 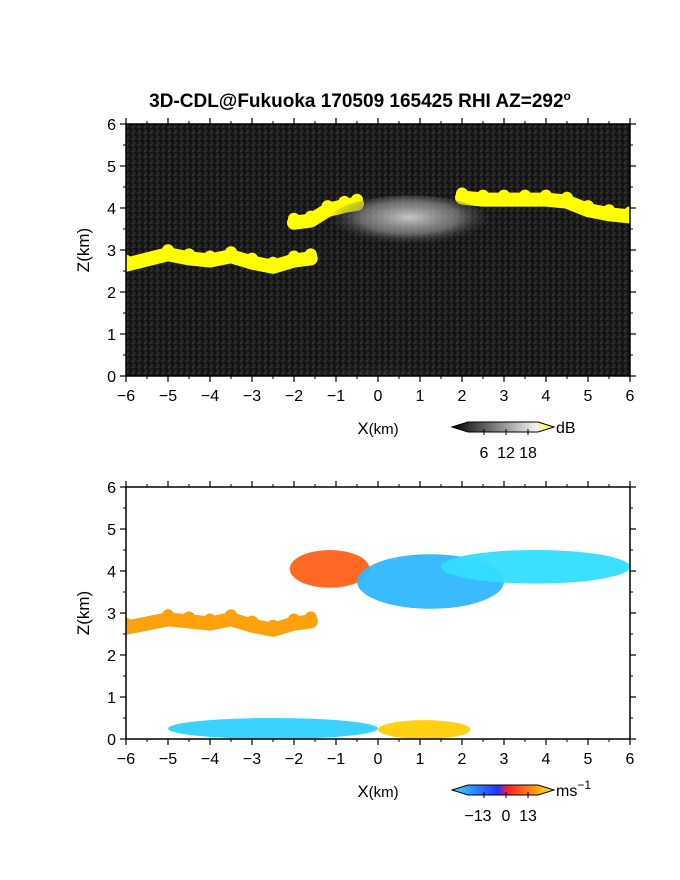 I want to click on x-tick-label: 3, so click(x=504, y=396).